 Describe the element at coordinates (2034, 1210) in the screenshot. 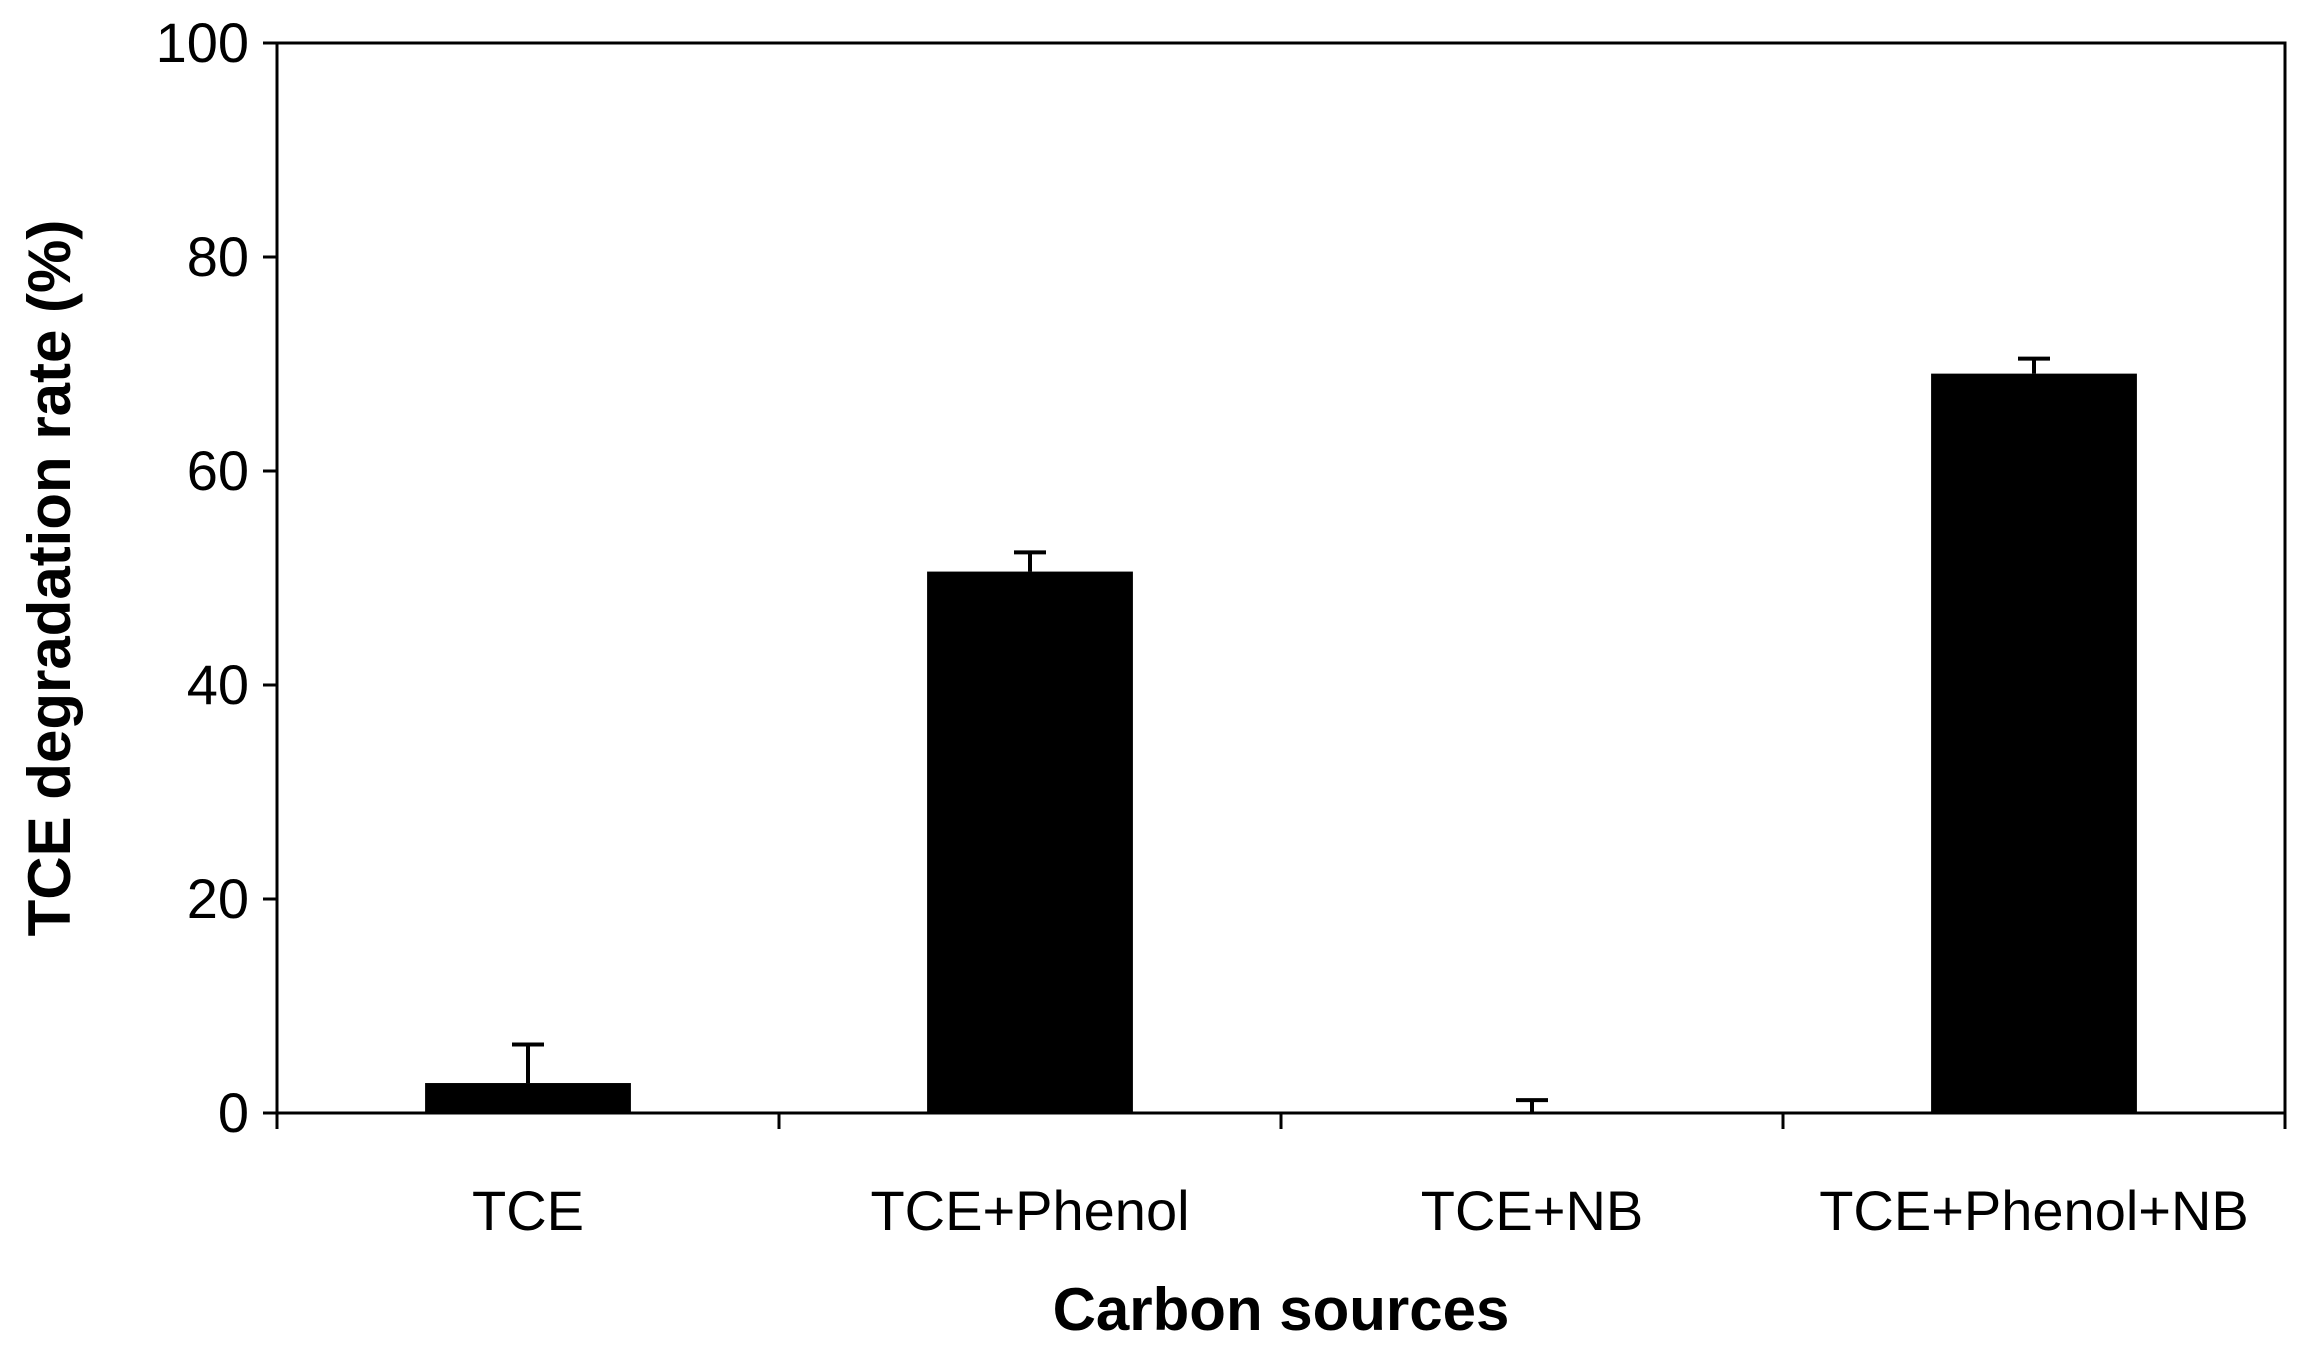

I see `x-tick-label: TCE+Phenol+NB` at that location.